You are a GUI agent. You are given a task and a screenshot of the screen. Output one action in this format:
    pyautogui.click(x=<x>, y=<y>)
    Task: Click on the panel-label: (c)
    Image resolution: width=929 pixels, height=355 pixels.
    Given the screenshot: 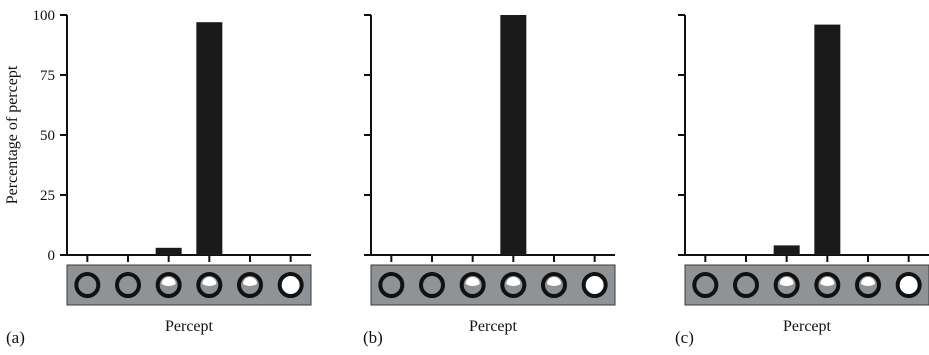 What is the action you would take?
    pyautogui.click(x=684, y=337)
    